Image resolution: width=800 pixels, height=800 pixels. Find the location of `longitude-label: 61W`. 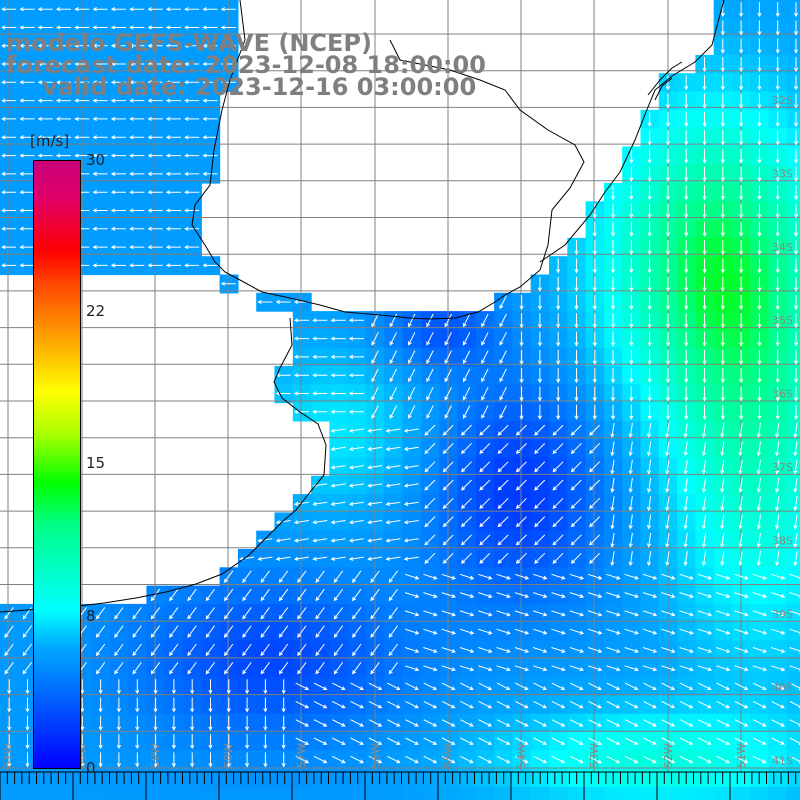

longitude-label: 61W is located at coordinates (8, 755).